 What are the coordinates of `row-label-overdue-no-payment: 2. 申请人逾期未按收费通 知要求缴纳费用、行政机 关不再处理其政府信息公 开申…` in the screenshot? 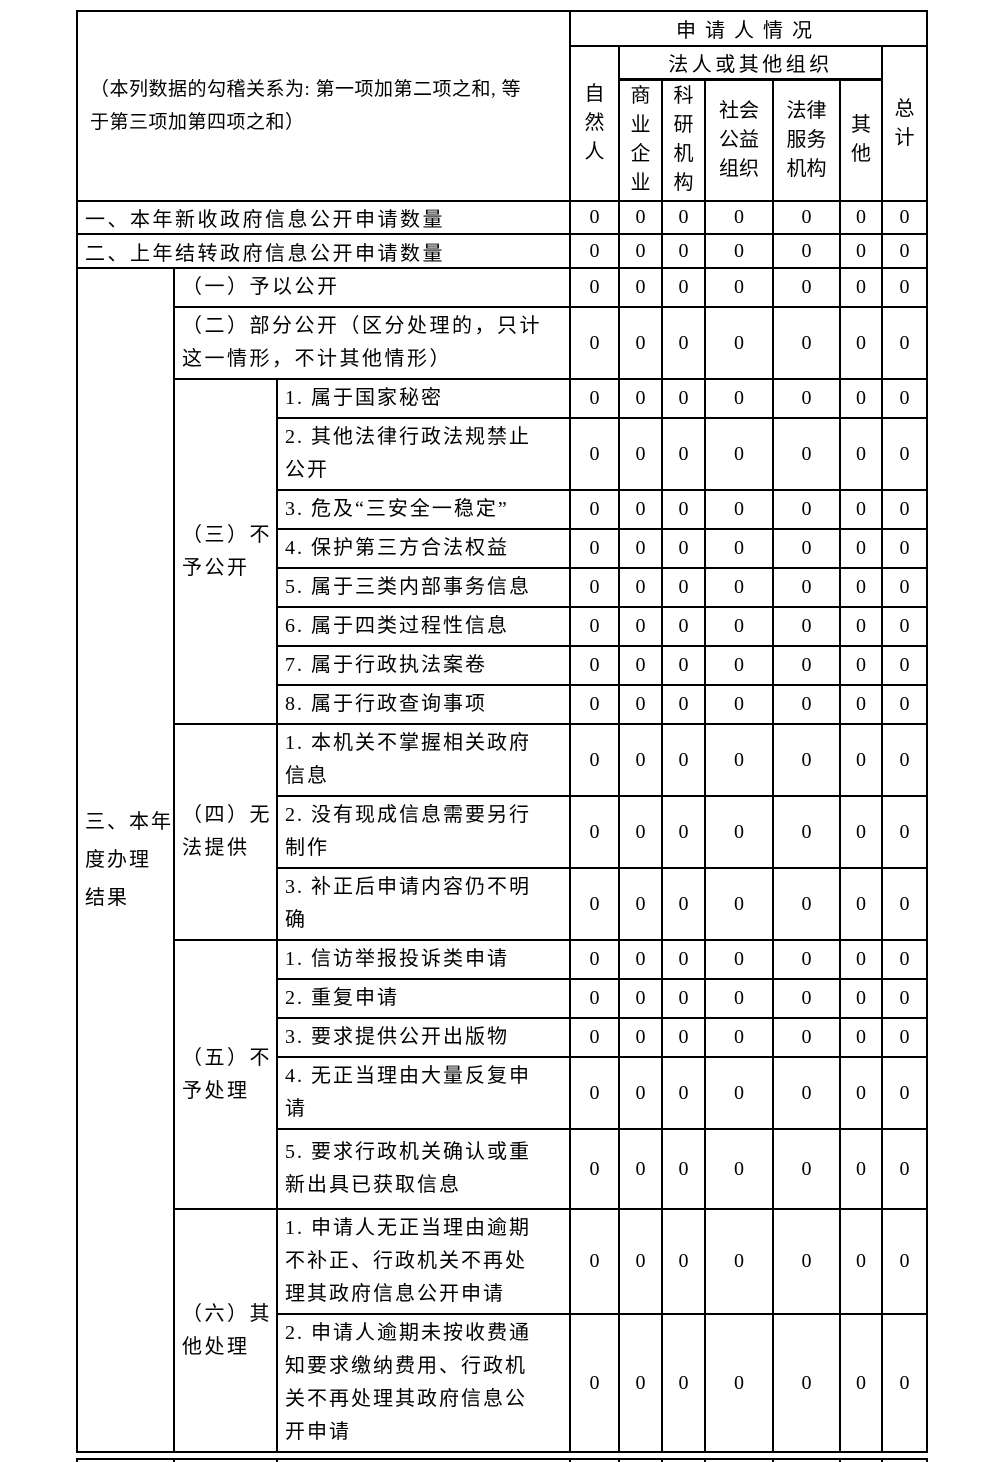 It's located at (423, 1383).